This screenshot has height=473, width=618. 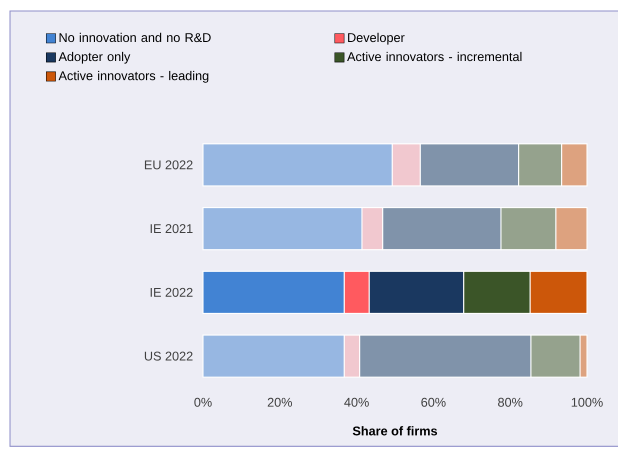 I want to click on legend-label: Active innovators - incremental, so click(x=434, y=57).